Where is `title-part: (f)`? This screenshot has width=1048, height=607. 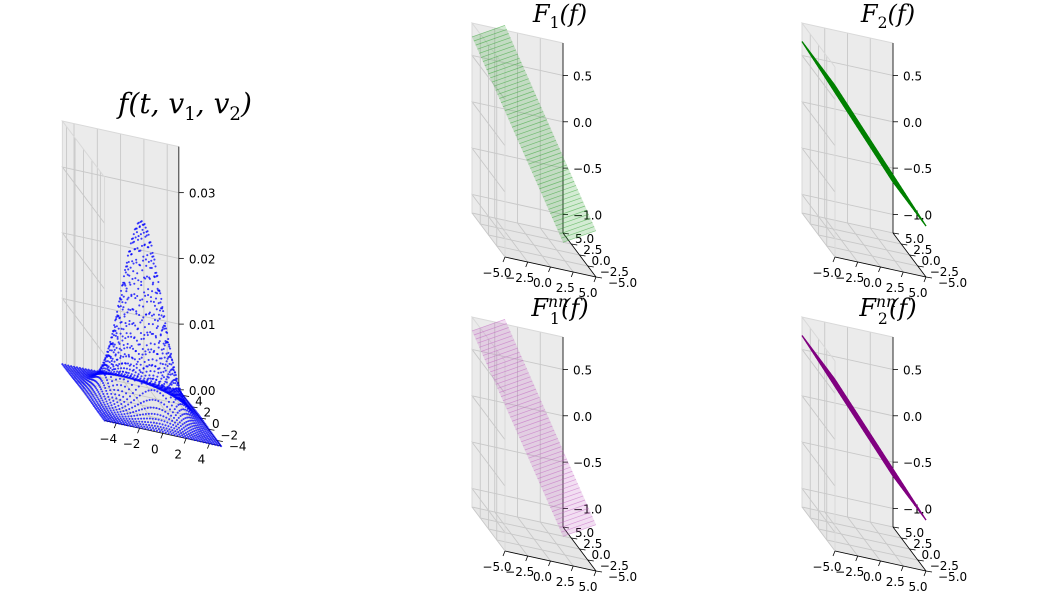 title-part: (f) is located at coordinates (901, 14).